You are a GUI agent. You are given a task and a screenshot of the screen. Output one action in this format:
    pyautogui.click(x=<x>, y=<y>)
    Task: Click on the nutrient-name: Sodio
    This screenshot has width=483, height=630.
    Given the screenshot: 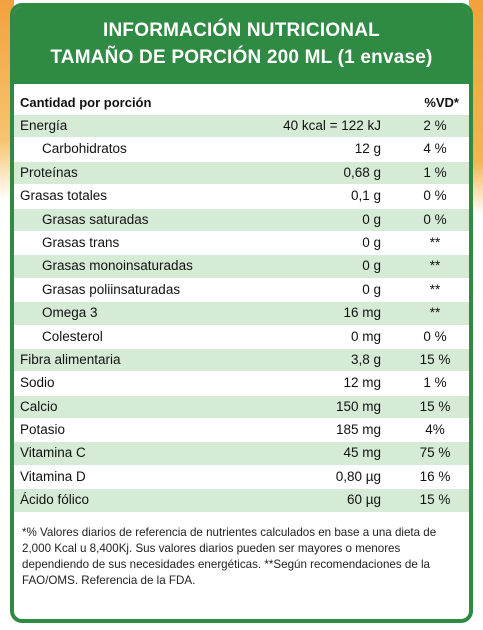 What is the action you would take?
    pyautogui.click(x=37, y=383)
    